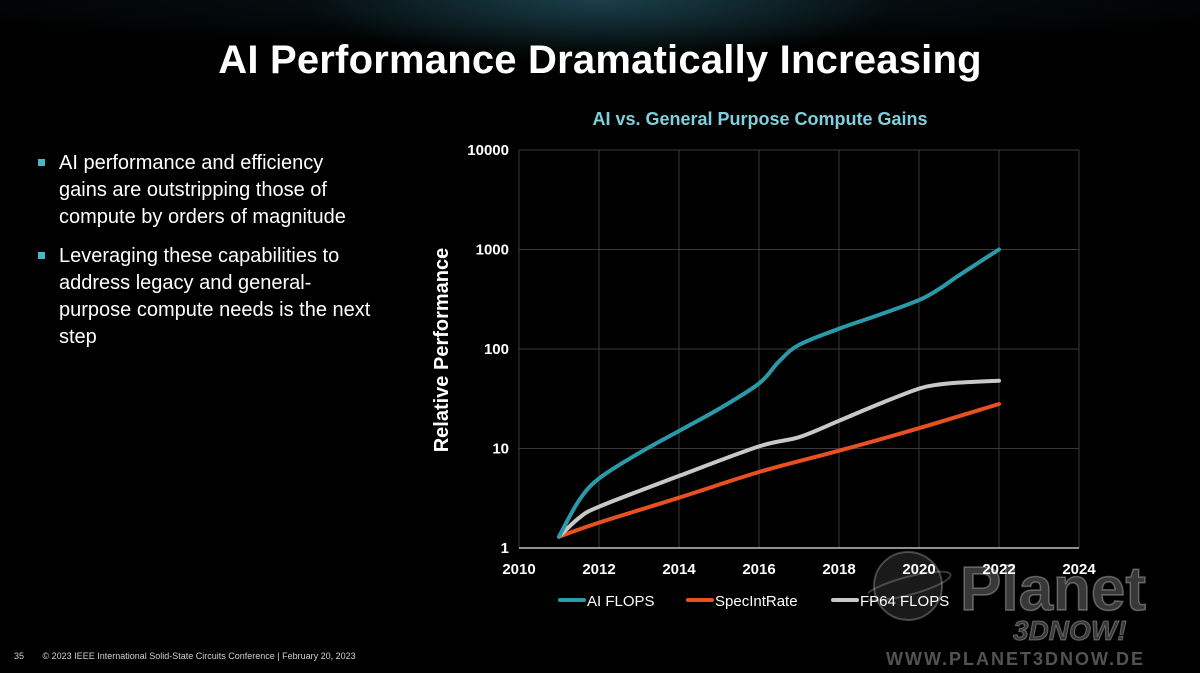 This screenshot has width=1200, height=673. I want to click on legend-label: AI FLOPS, so click(621, 601).